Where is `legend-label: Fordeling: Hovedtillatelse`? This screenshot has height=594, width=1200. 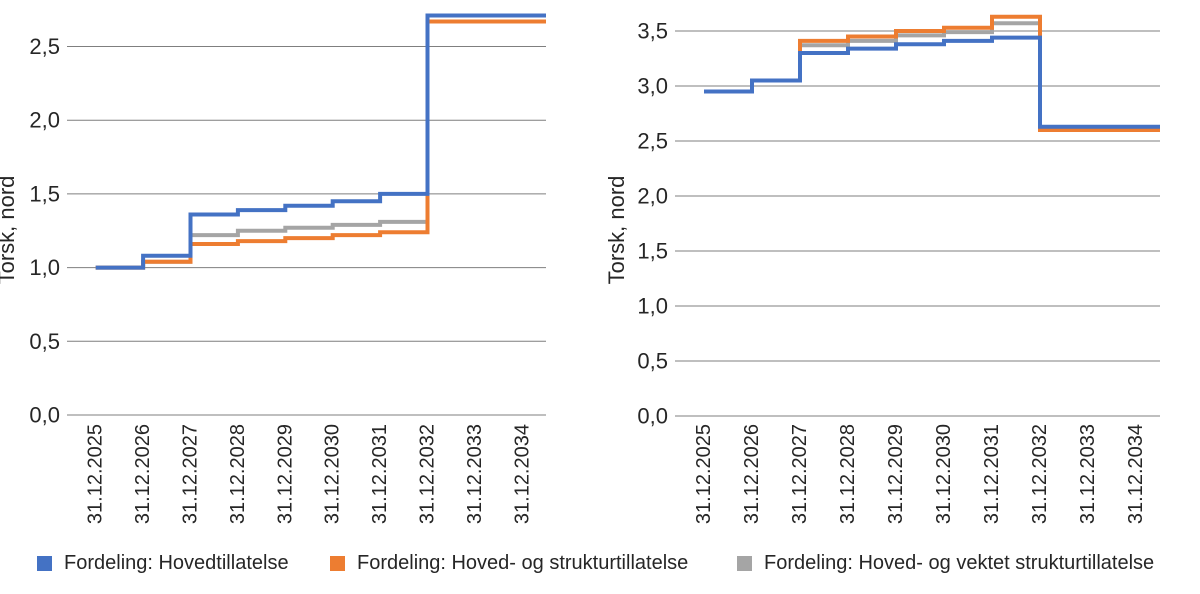 legend-label: Fordeling: Hovedtillatelse is located at coordinates (176, 562).